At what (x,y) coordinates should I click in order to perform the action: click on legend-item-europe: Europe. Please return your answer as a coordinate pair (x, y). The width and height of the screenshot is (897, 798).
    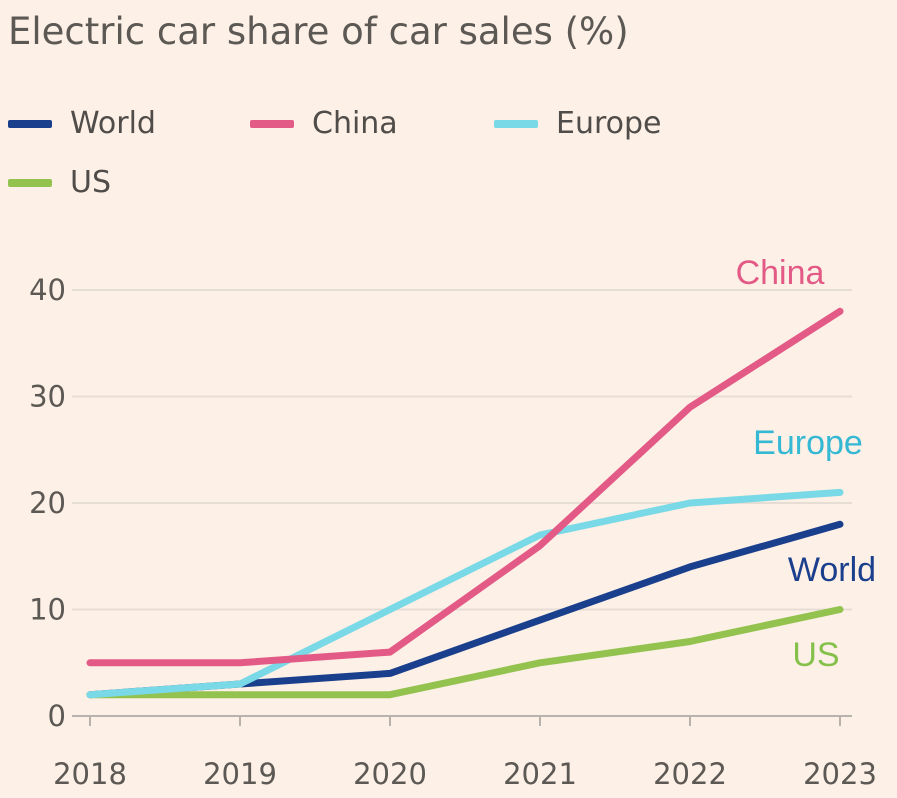
    Looking at the image, I should click on (578, 123).